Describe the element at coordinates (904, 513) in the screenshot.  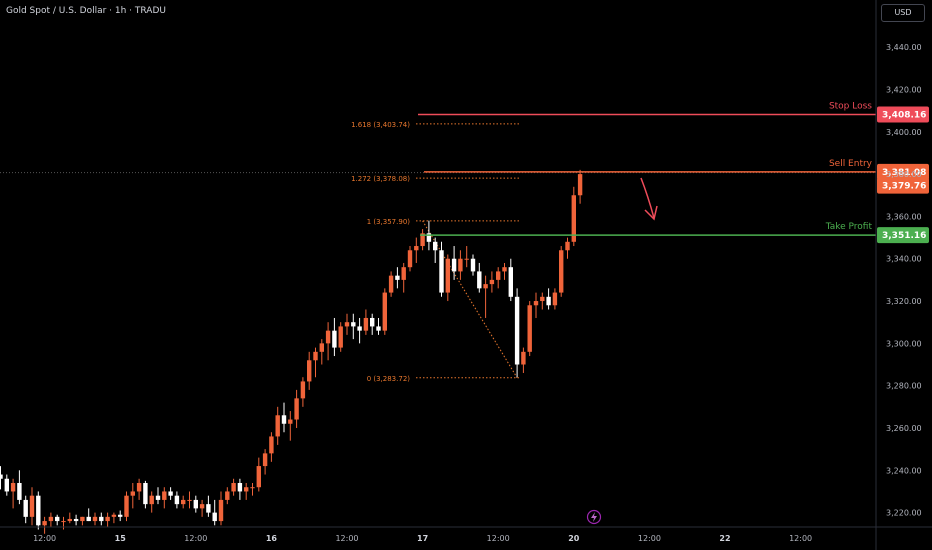
I see `y-tick-label: 3,220.00` at that location.